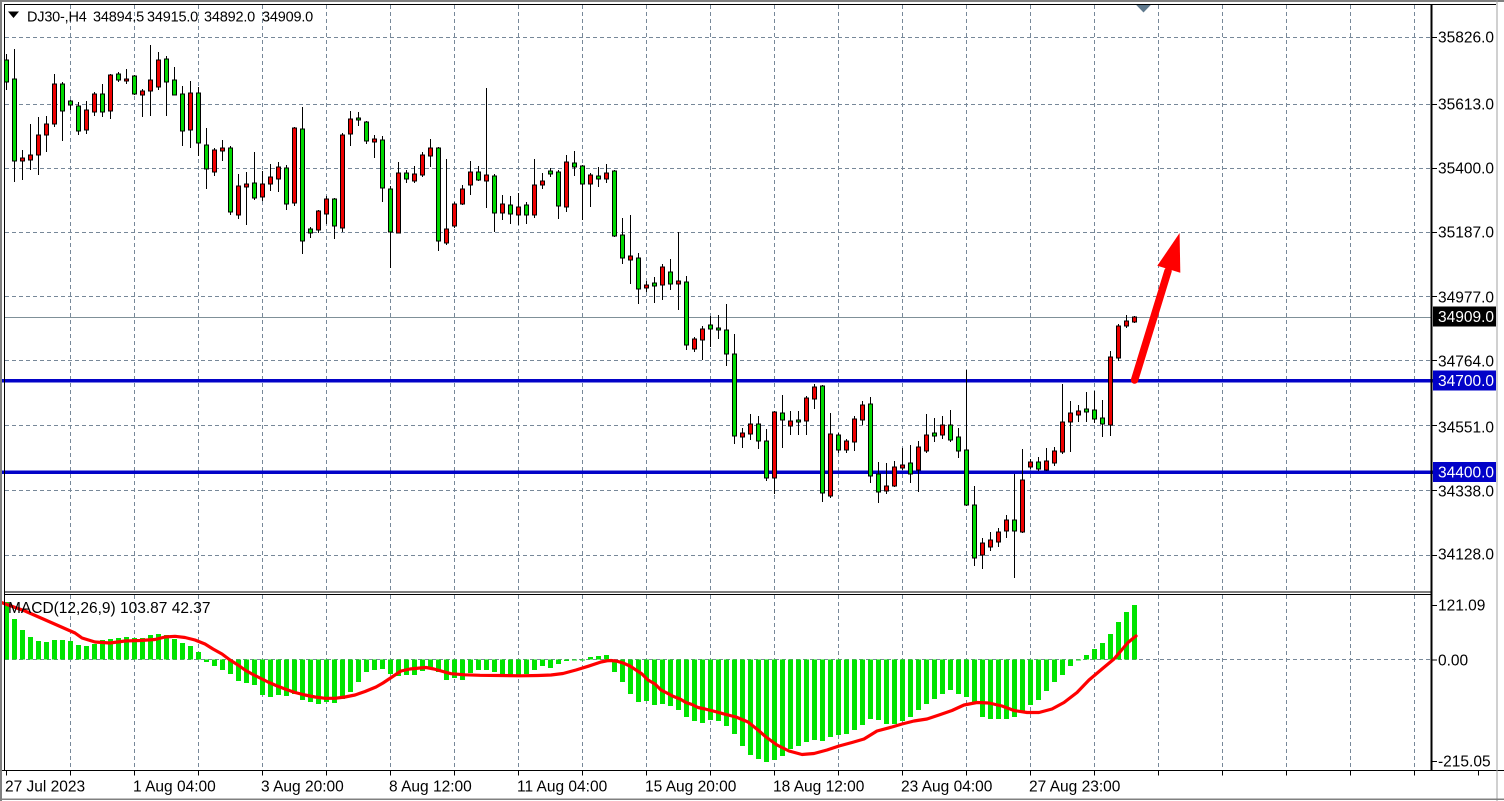  I want to click on svg-text: 34977.0, so click(1466, 297).